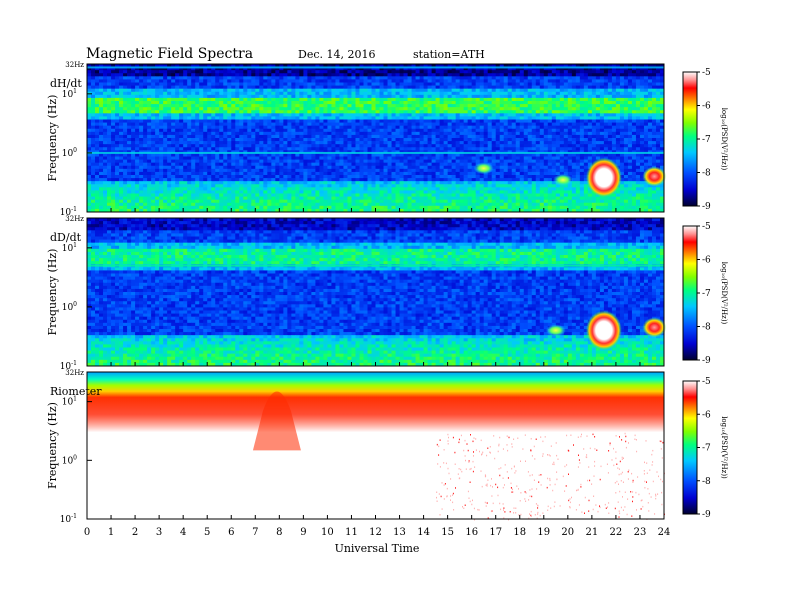  What do you see at coordinates (664, 532) in the screenshot?
I see `x-tick-label-24: 24` at bounding box center [664, 532].